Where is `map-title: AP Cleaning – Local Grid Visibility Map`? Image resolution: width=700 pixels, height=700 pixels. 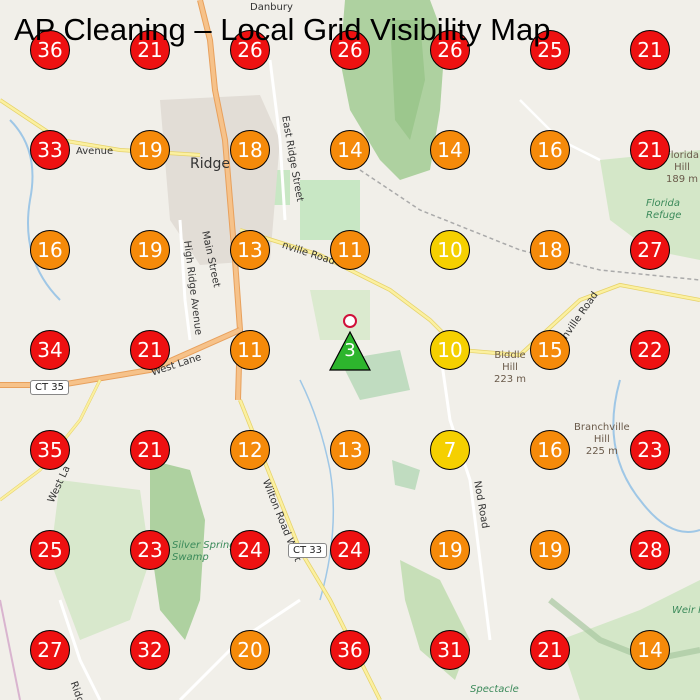 map-title: AP Cleaning – Local Grid Visibility Map is located at coordinates (282, 29).